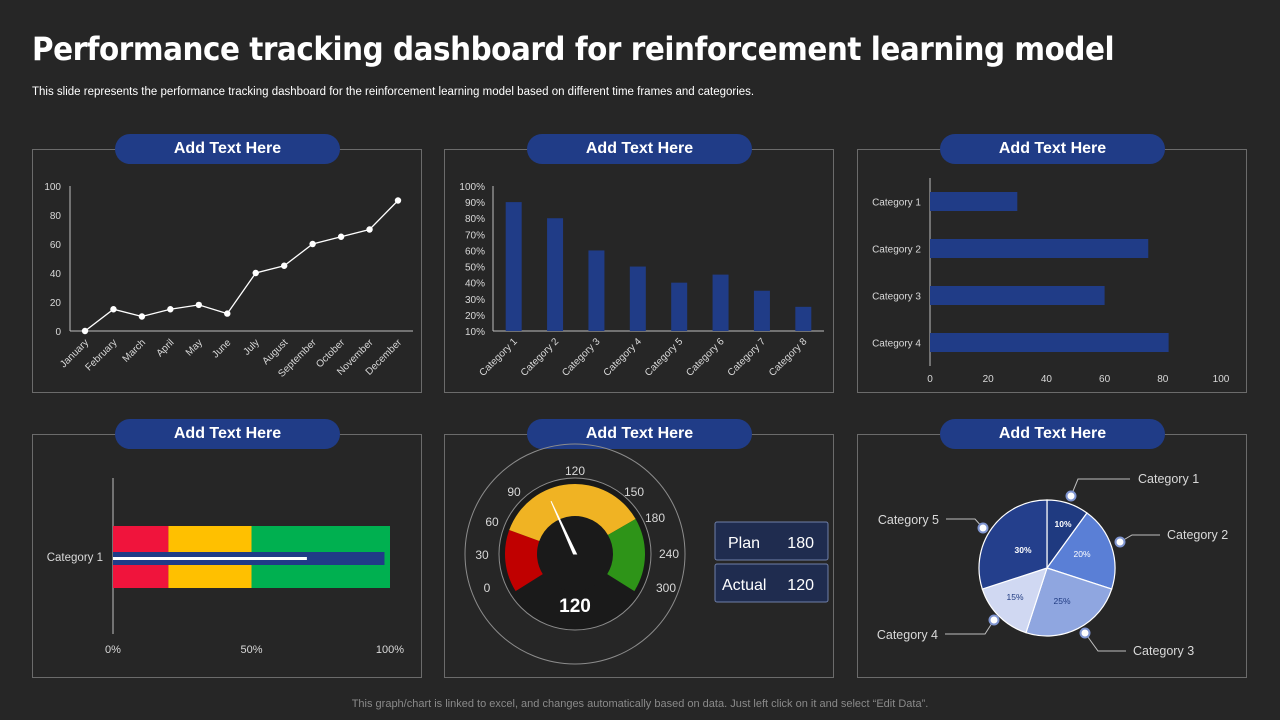 Image resolution: width=1280 pixels, height=720 pixels. Describe the element at coordinates (514, 492) in the screenshot. I see `gauge-tick-label: 90` at that location.